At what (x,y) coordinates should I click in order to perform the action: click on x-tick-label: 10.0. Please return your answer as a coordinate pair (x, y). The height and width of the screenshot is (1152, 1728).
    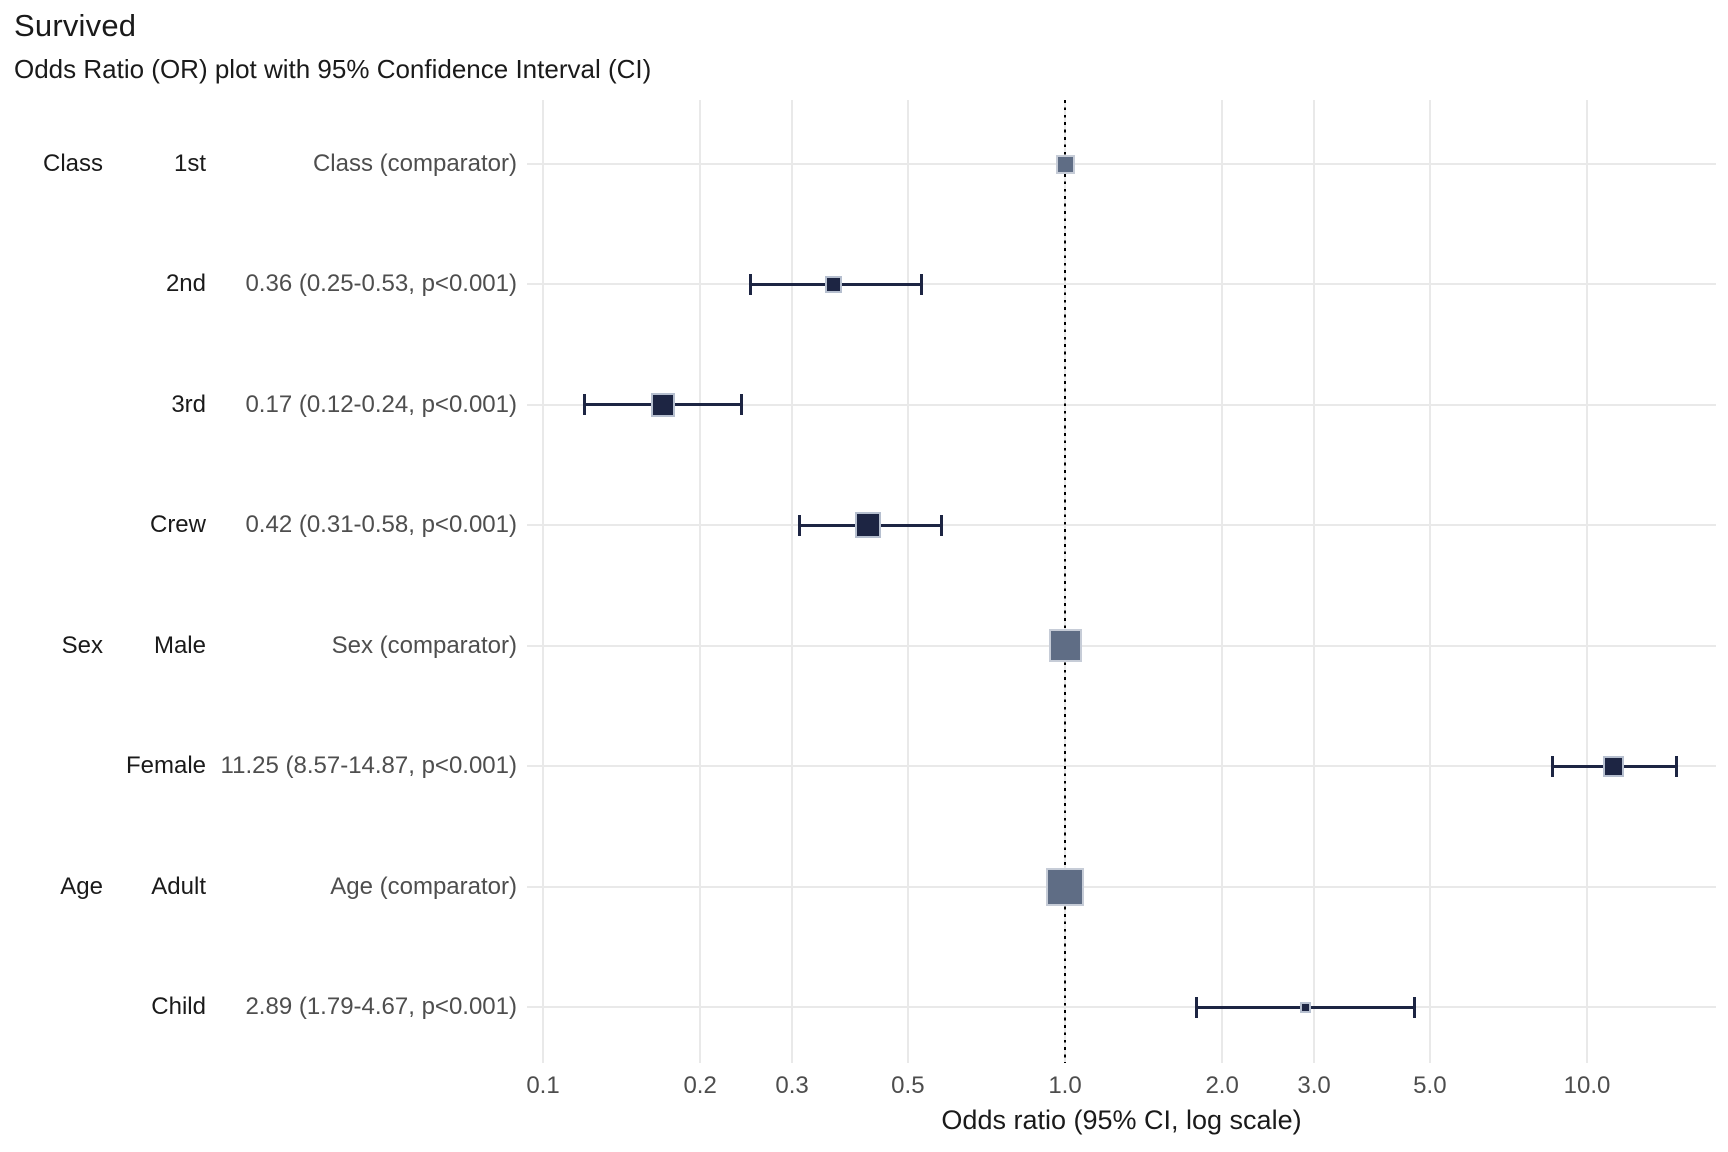
    Looking at the image, I should click on (1587, 1085).